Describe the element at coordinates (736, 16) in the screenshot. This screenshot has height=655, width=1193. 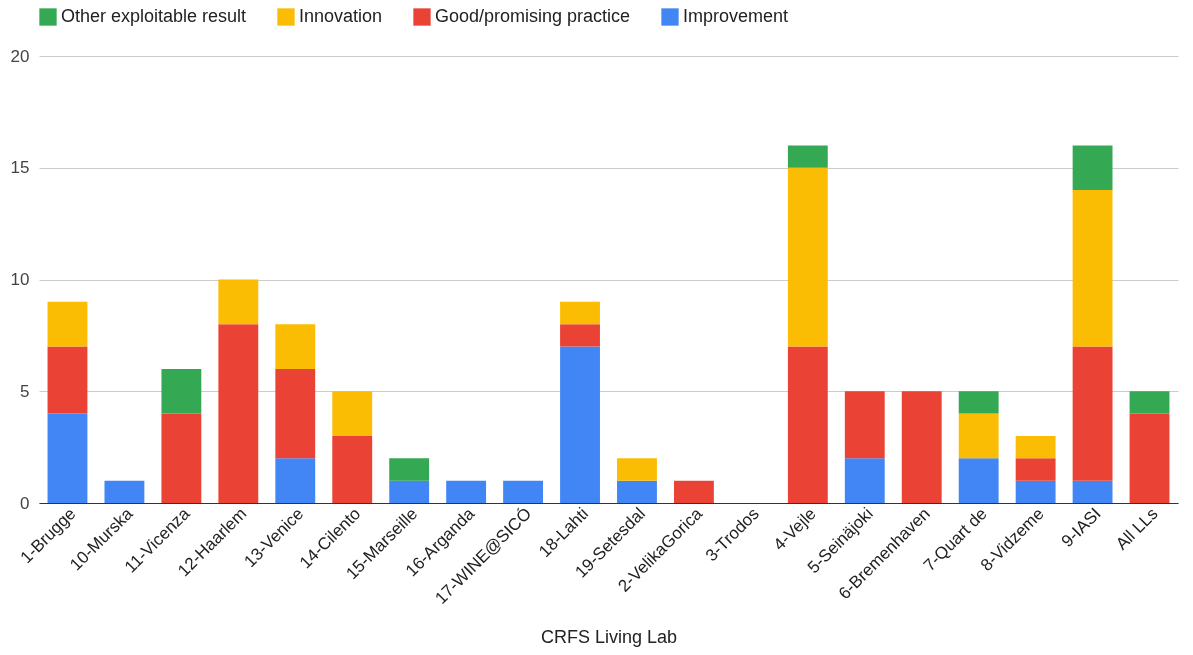
I see `legend-label: Improvement` at that location.